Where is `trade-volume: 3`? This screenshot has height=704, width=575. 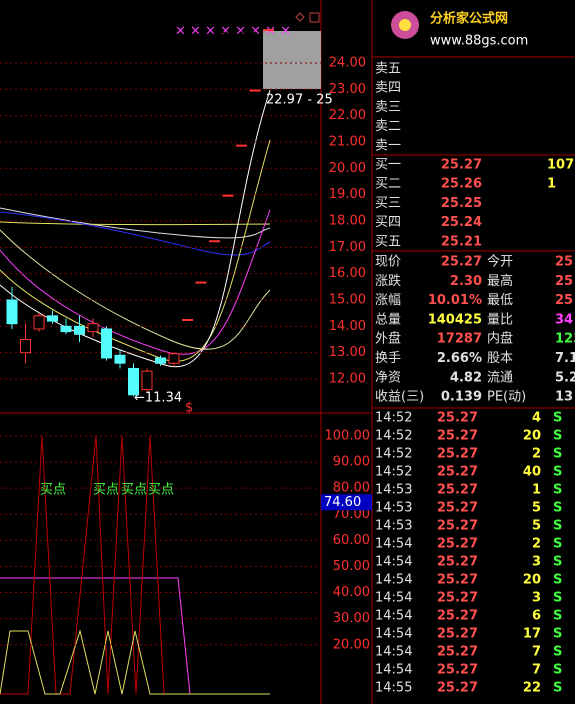
trade-volume: 3 is located at coordinates (536, 598).